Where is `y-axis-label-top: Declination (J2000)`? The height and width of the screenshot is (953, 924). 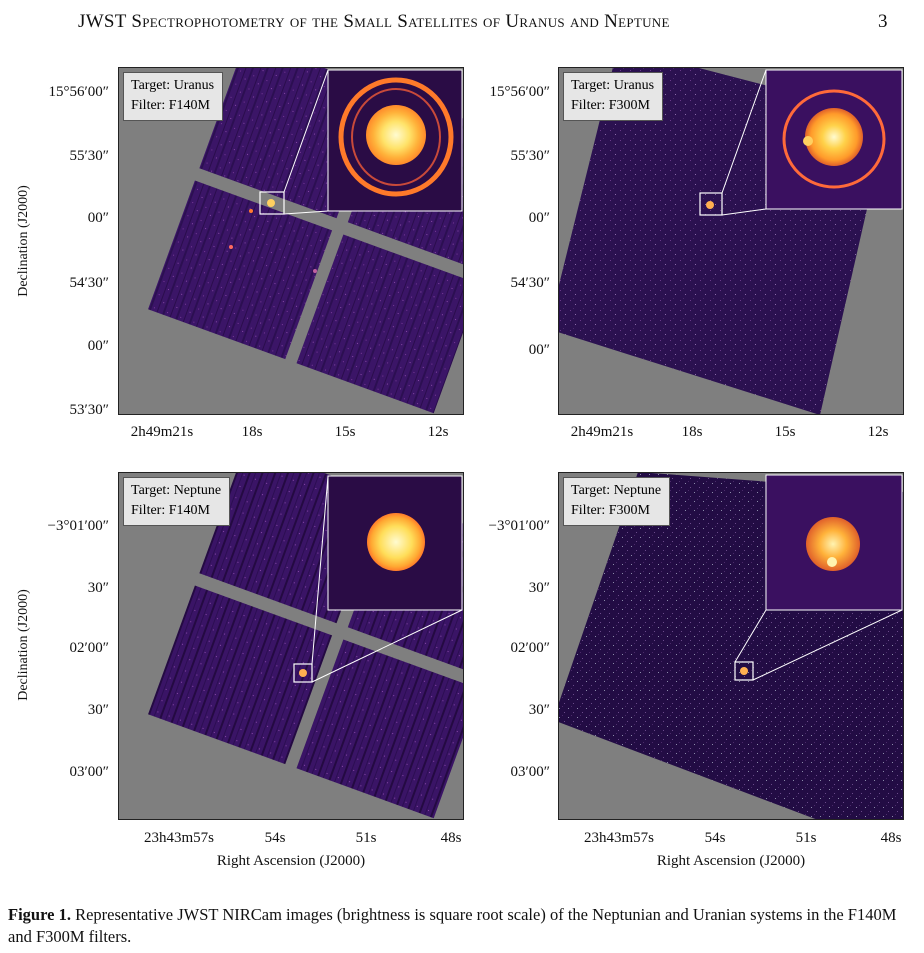 y-axis-label-top: Declination (J2000) is located at coordinates (23, 241).